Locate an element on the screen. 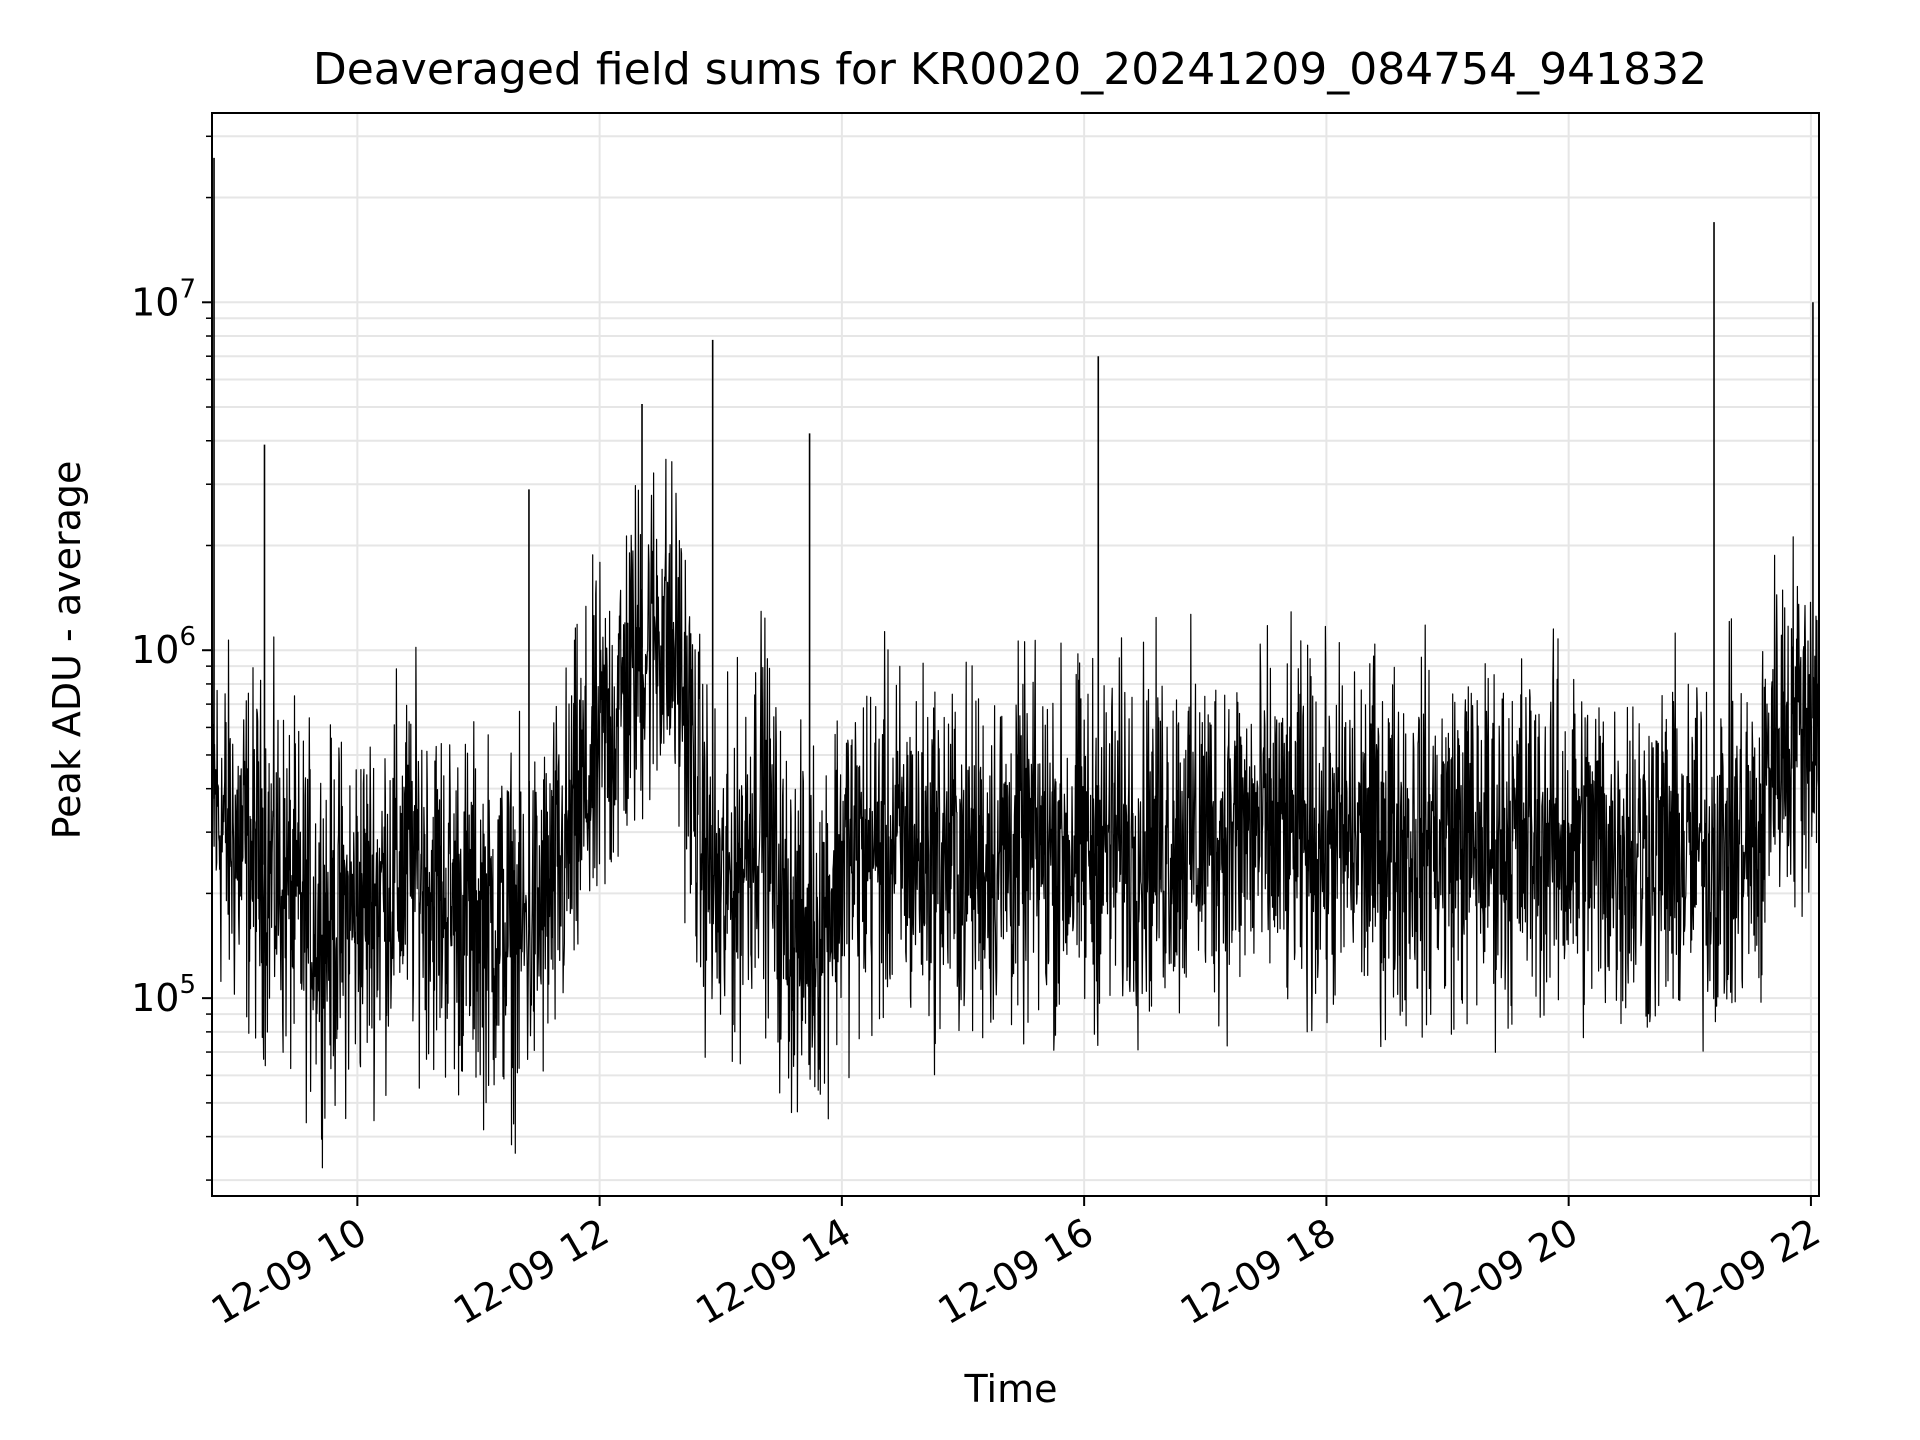 Image resolution: width=1920 pixels, height=1440 pixels. y-tick-label: 10⁵ is located at coordinates (163, 995).